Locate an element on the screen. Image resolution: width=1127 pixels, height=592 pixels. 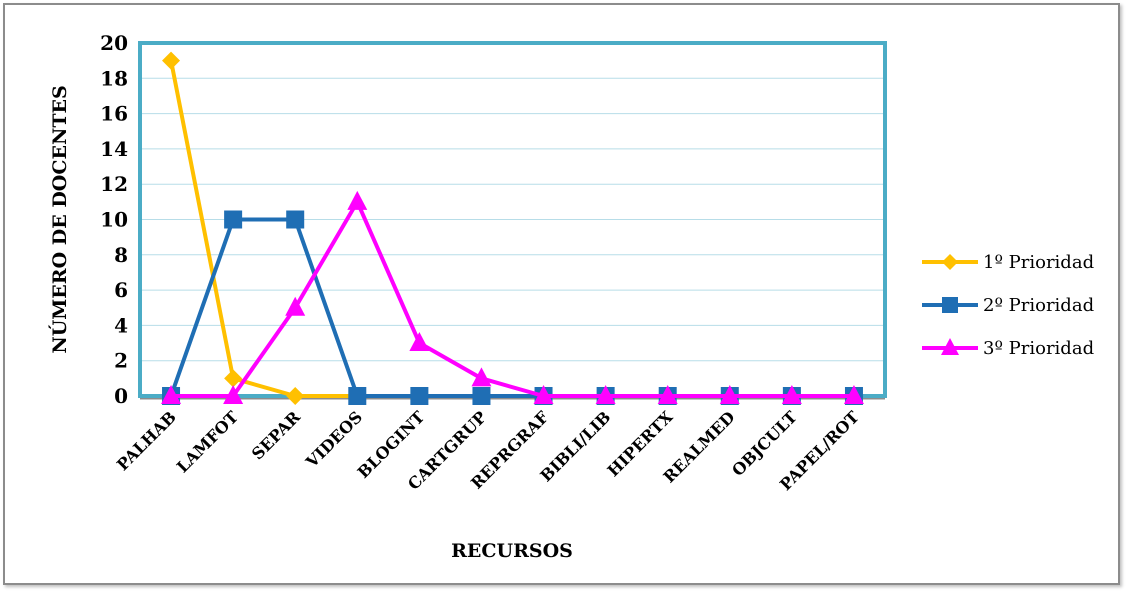
legend-item: 1º Prioridad is located at coordinates (1008, 262).